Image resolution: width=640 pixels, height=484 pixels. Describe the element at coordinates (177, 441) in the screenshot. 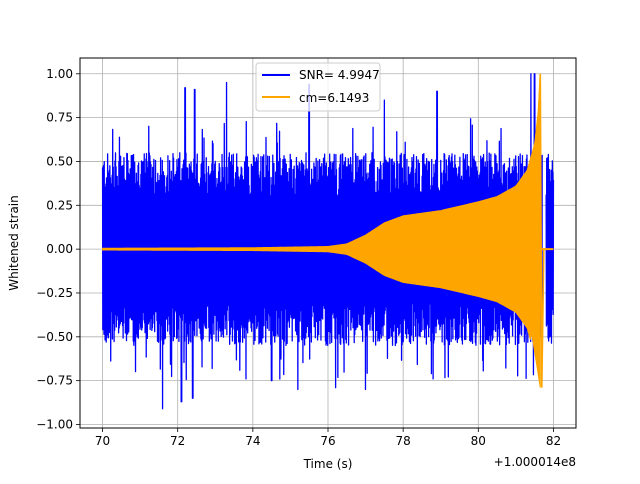

I see `x-tick-label: 72` at that location.